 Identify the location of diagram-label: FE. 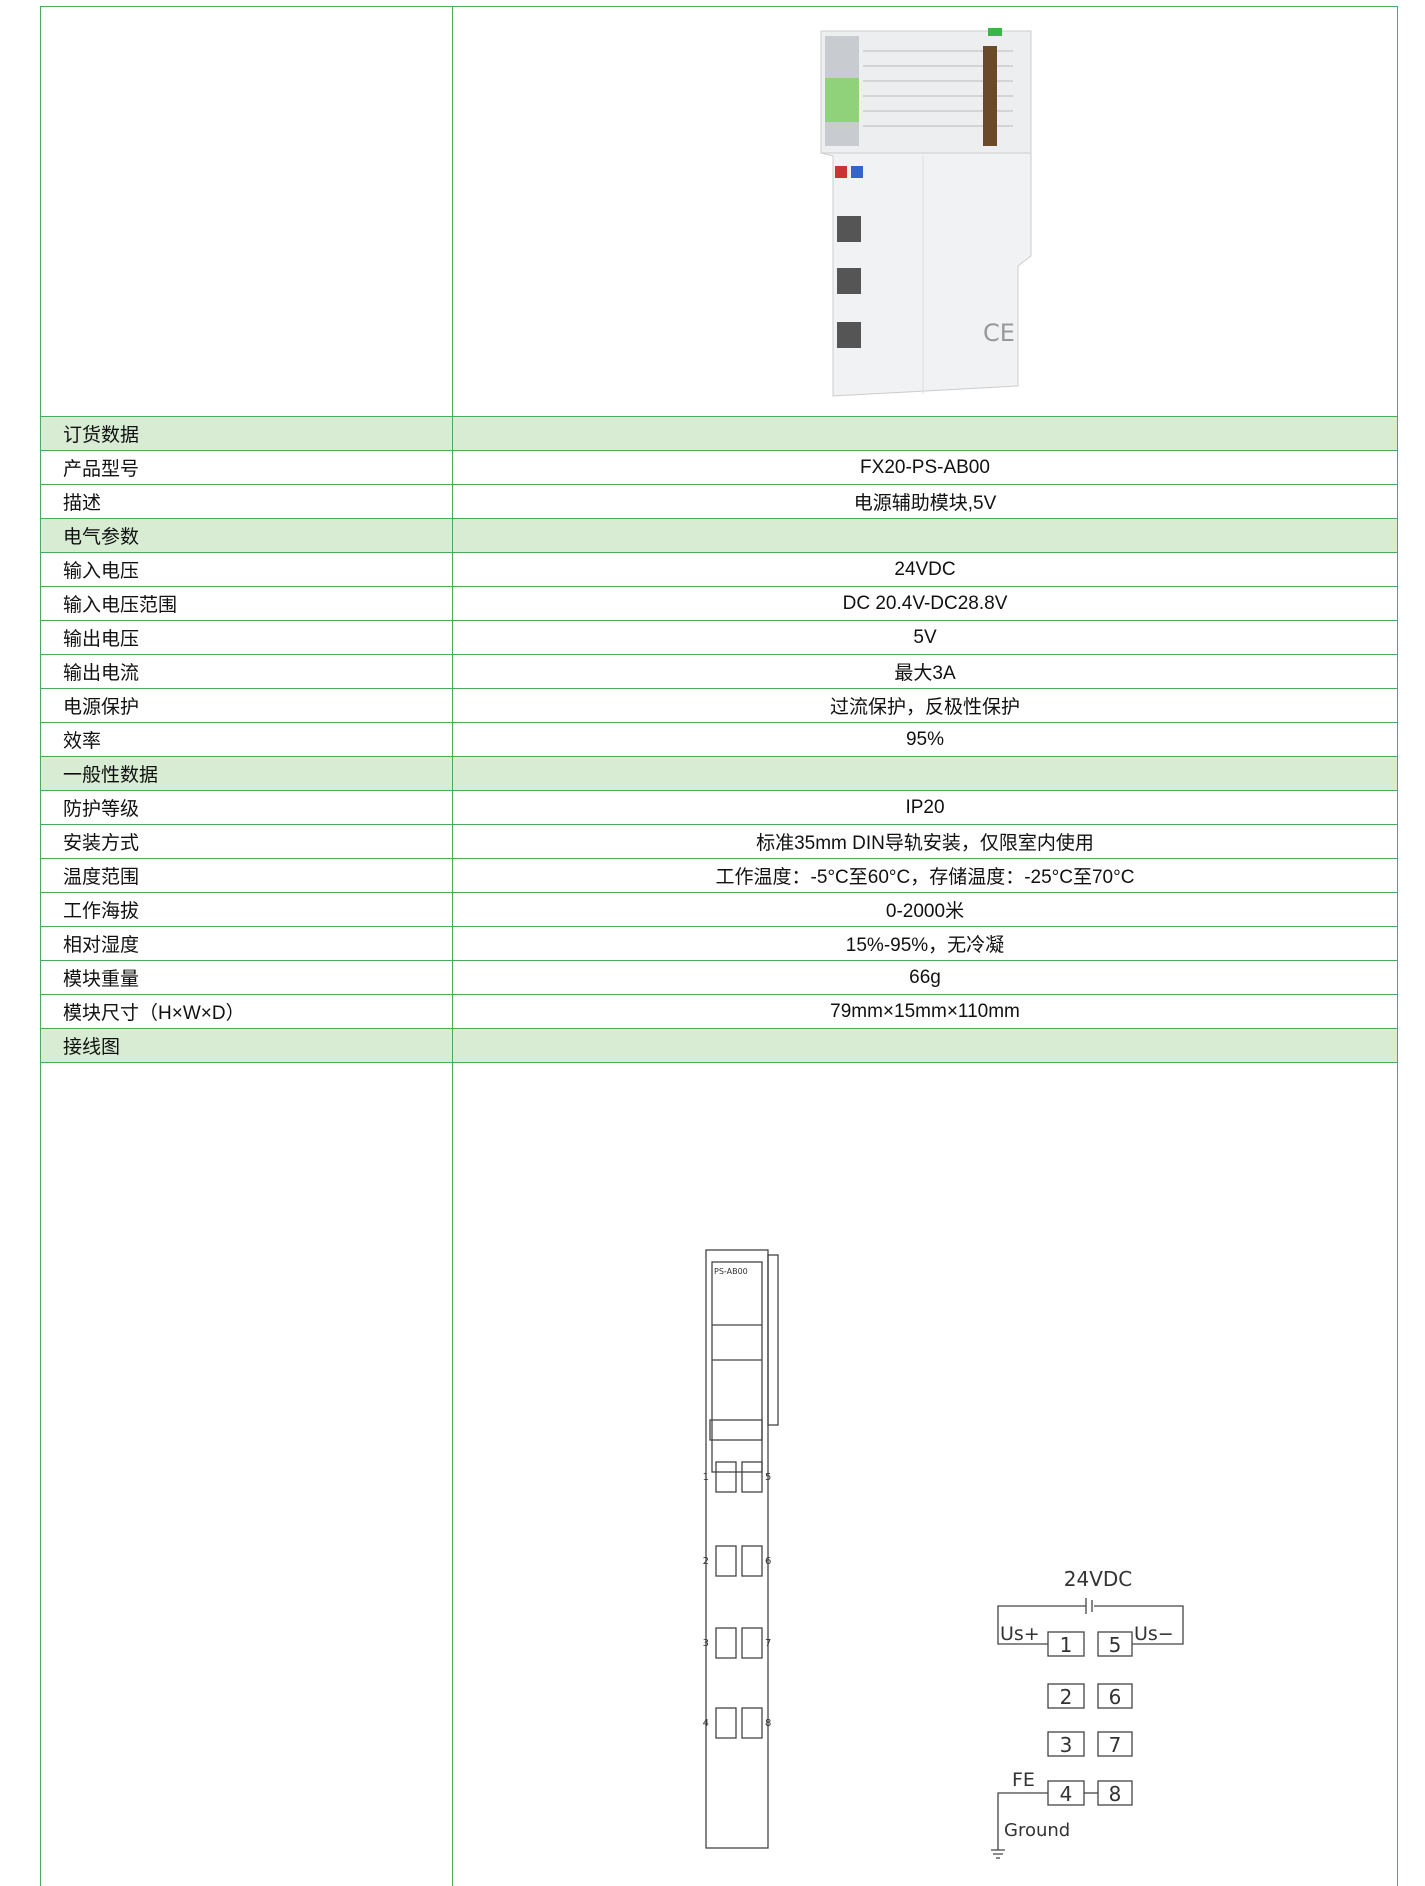
(1023, 1780).